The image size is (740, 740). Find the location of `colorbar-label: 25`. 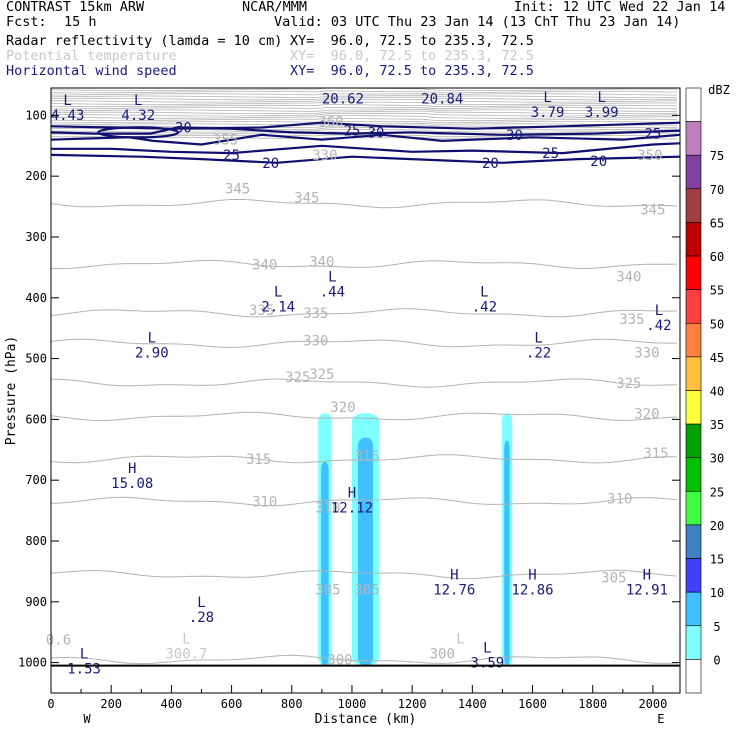

colorbar-label: 25 is located at coordinates (717, 492).